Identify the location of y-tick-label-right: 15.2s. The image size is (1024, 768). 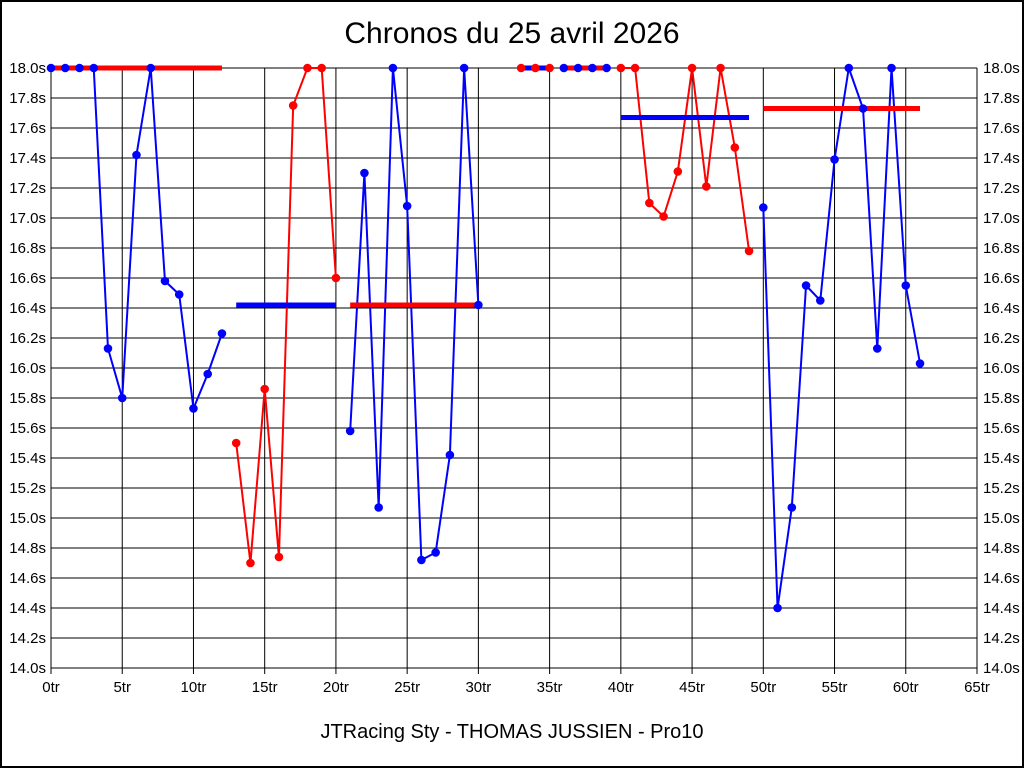
(1001, 488).